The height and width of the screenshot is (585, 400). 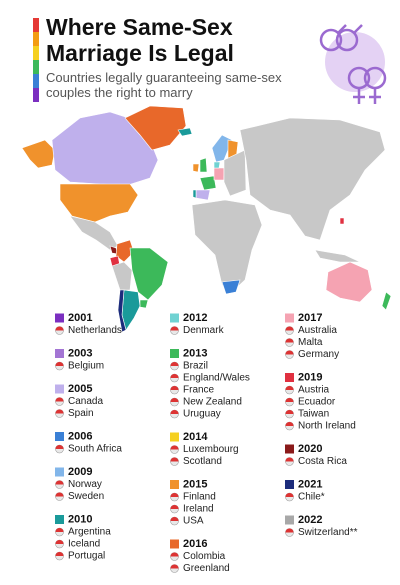 What do you see at coordinates (314, 390) in the screenshot?
I see `country-label: Austria` at bounding box center [314, 390].